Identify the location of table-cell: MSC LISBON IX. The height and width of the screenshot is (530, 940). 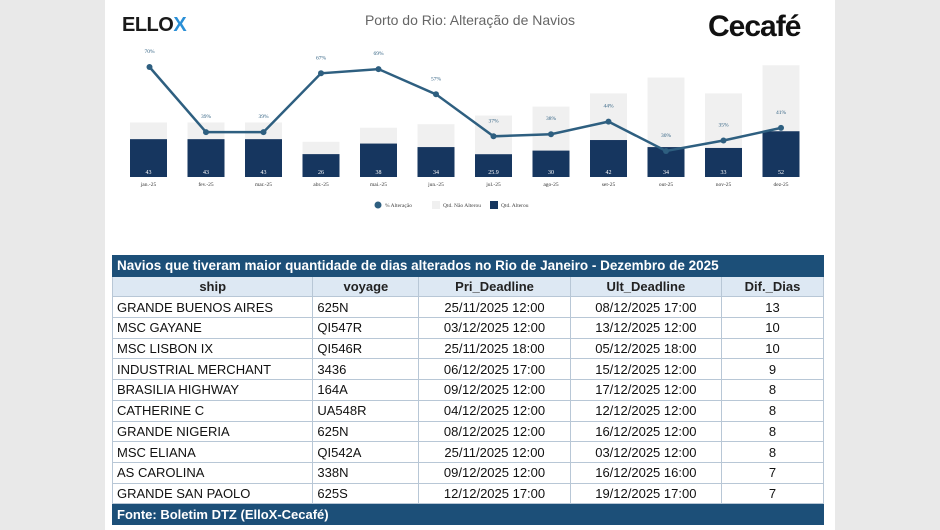
(212, 348).